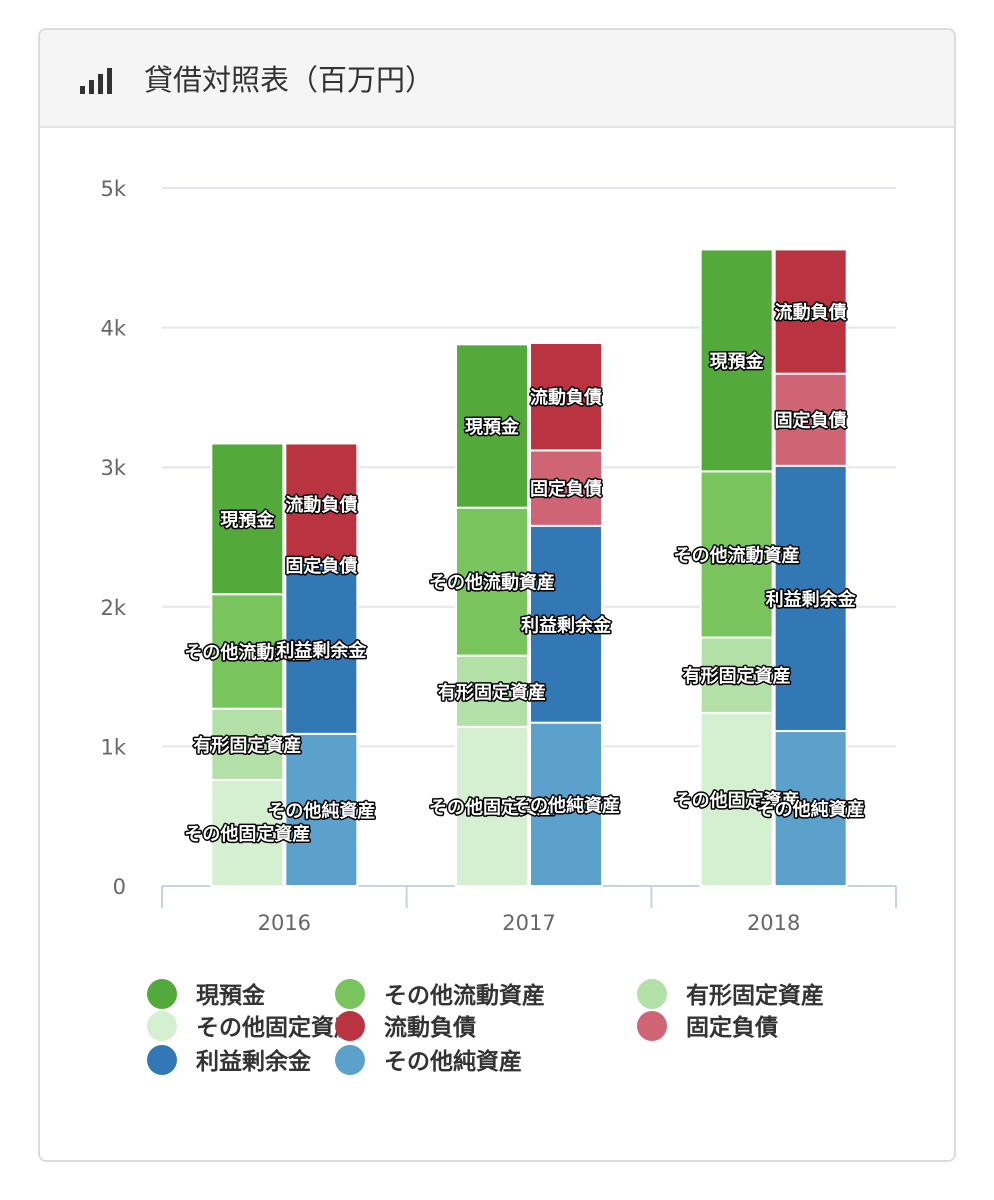  I want to click on x-tick-label: 2017, so click(528, 923).